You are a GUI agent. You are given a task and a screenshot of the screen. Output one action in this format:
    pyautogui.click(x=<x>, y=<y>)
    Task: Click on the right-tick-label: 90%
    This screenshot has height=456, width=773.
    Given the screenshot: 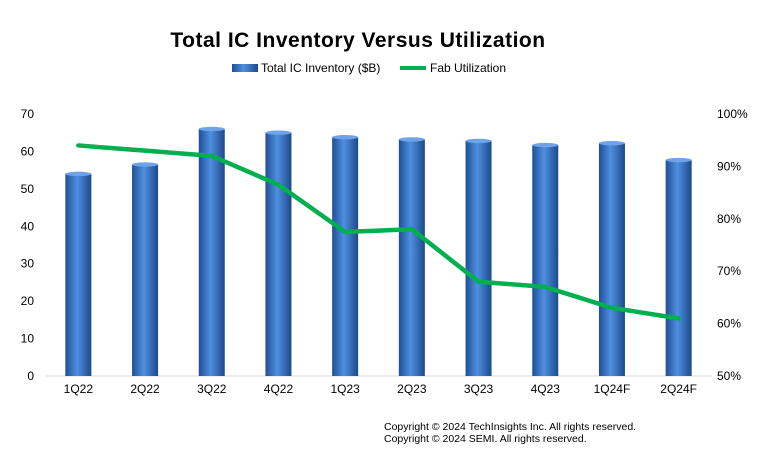 What is the action you would take?
    pyautogui.click(x=729, y=166)
    